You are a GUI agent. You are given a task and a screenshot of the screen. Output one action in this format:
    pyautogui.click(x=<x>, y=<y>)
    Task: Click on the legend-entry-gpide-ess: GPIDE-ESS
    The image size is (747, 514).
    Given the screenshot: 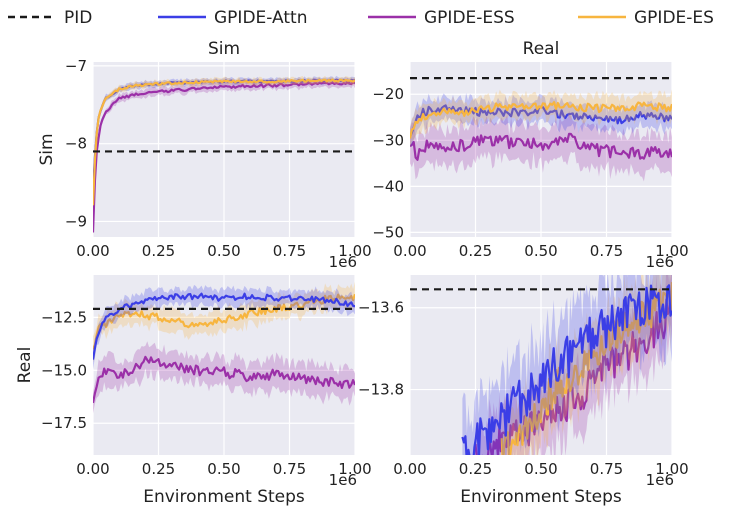 What is the action you would take?
    pyautogui.click(x=441, y=18)
    